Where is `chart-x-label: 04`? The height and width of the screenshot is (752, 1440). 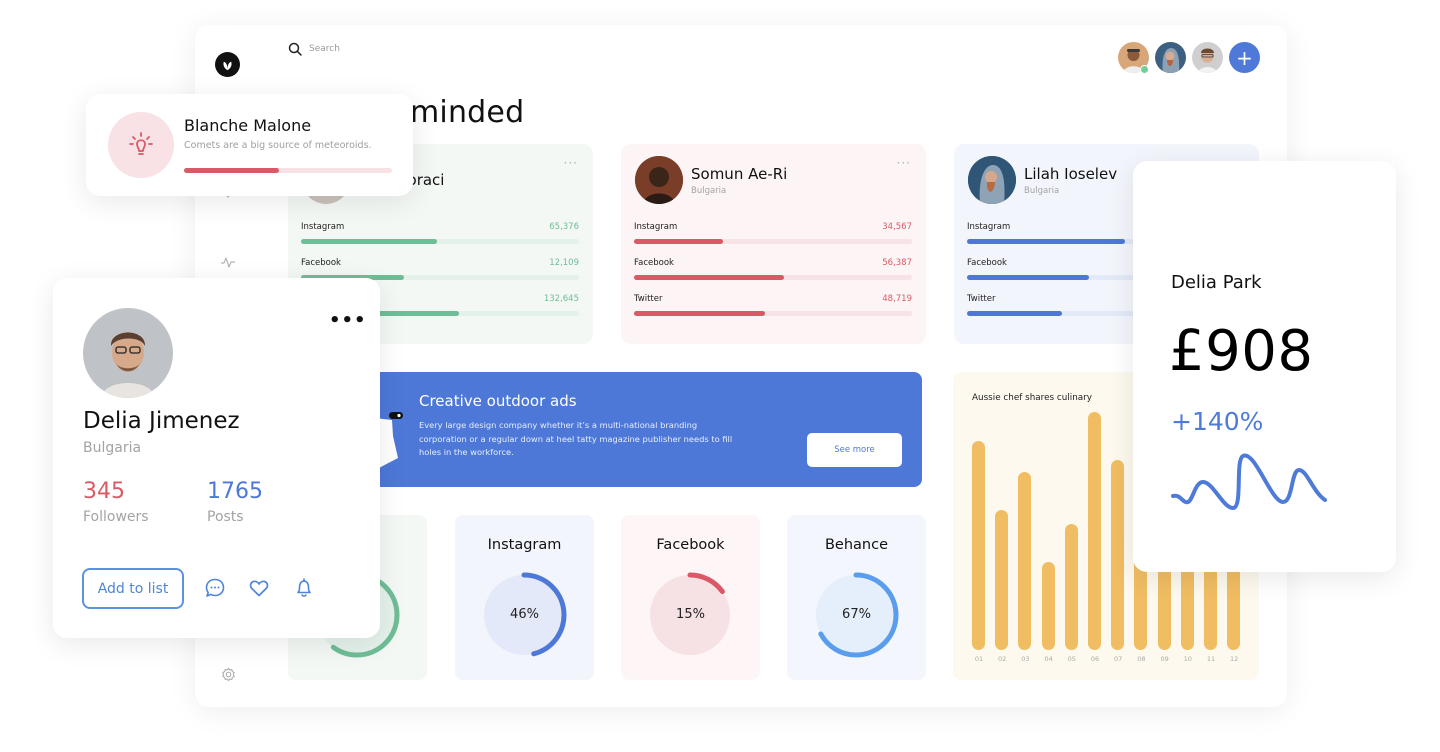 chart-x-label: 04 is located at coordinates (1048, 659).